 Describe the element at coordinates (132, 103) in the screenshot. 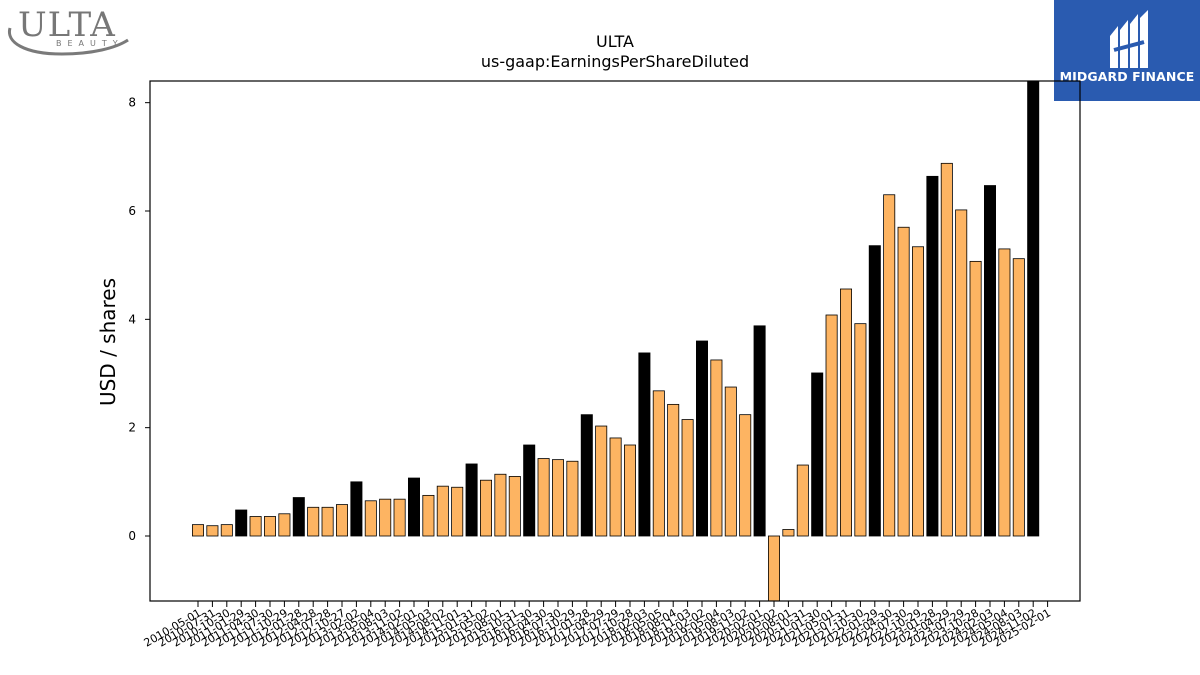

I see `y-tick-label: 8` at that location.